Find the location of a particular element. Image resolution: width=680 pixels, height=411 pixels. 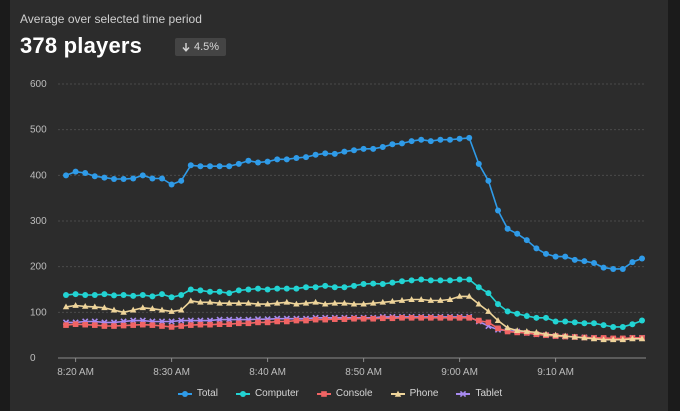

x-tick-label: 8:50 AM is located at coordinates (363, 372).